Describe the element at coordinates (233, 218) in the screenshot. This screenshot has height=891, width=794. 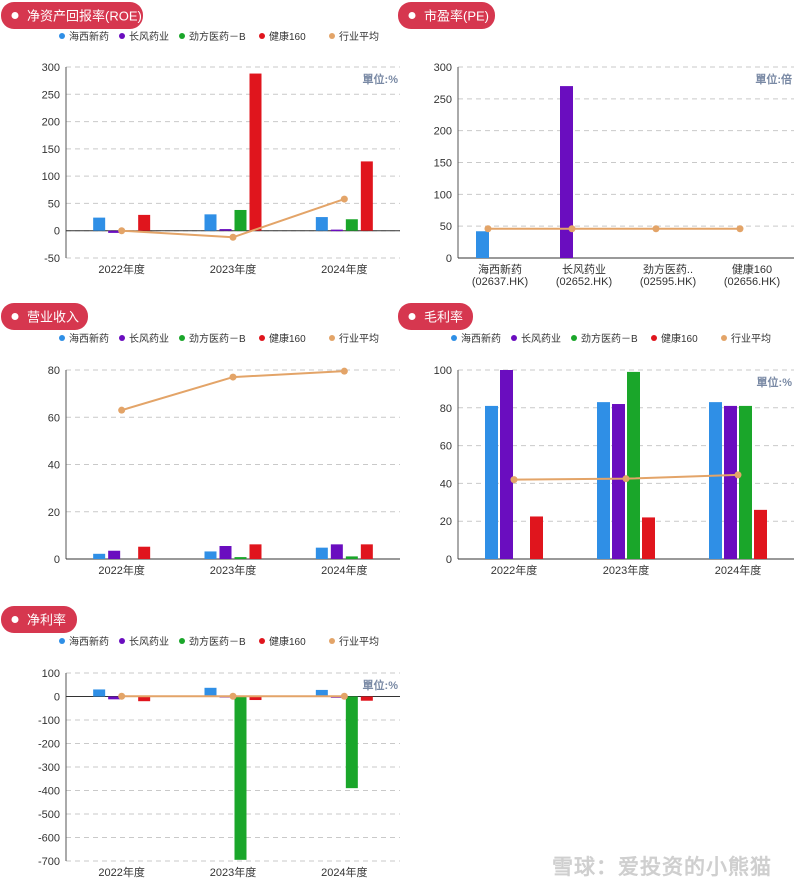
I see `average-line` at that location.